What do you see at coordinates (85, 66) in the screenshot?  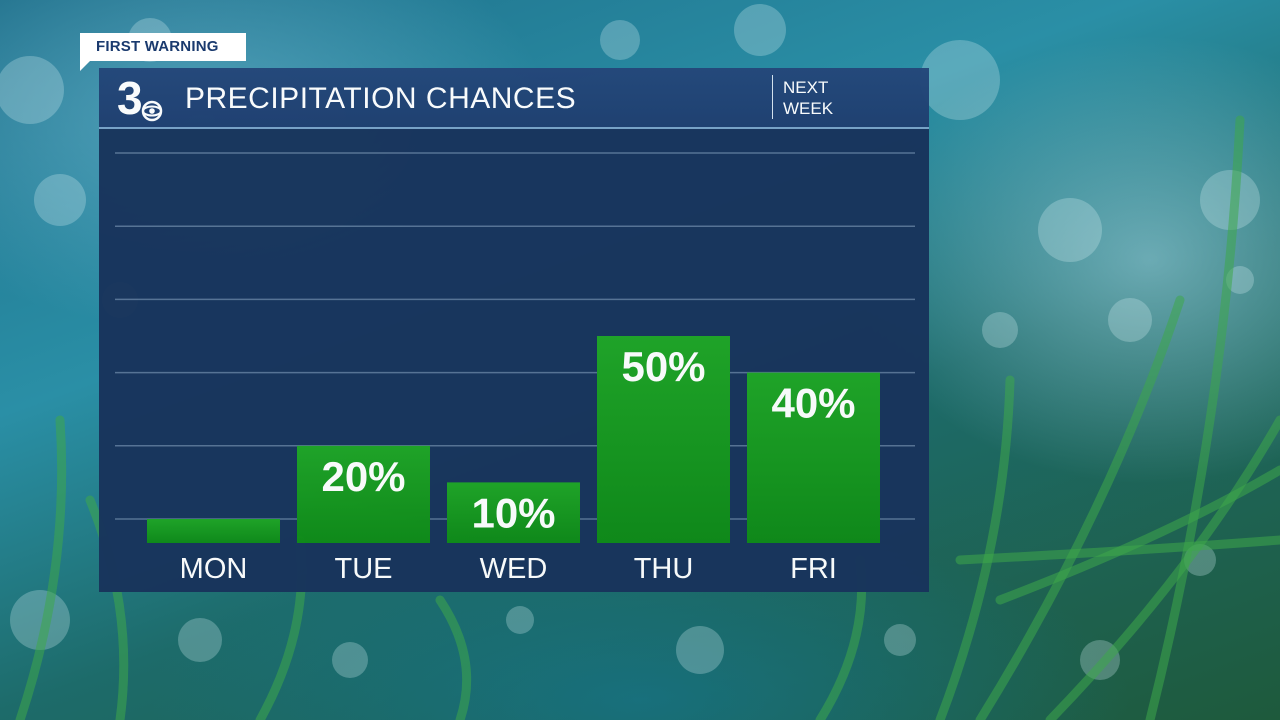 I see `first-warning-tag-notch` at bounding box center [85, 66].